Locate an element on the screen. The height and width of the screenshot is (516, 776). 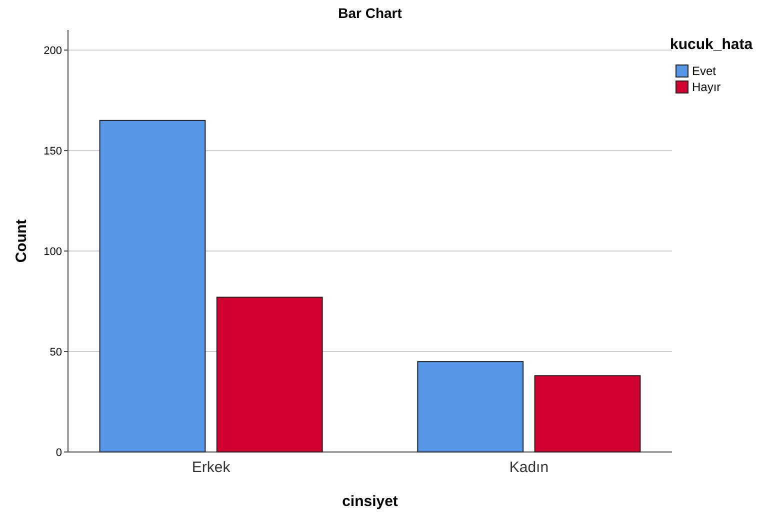
y-tick-label: 150 is located at coordinates (53, 151).